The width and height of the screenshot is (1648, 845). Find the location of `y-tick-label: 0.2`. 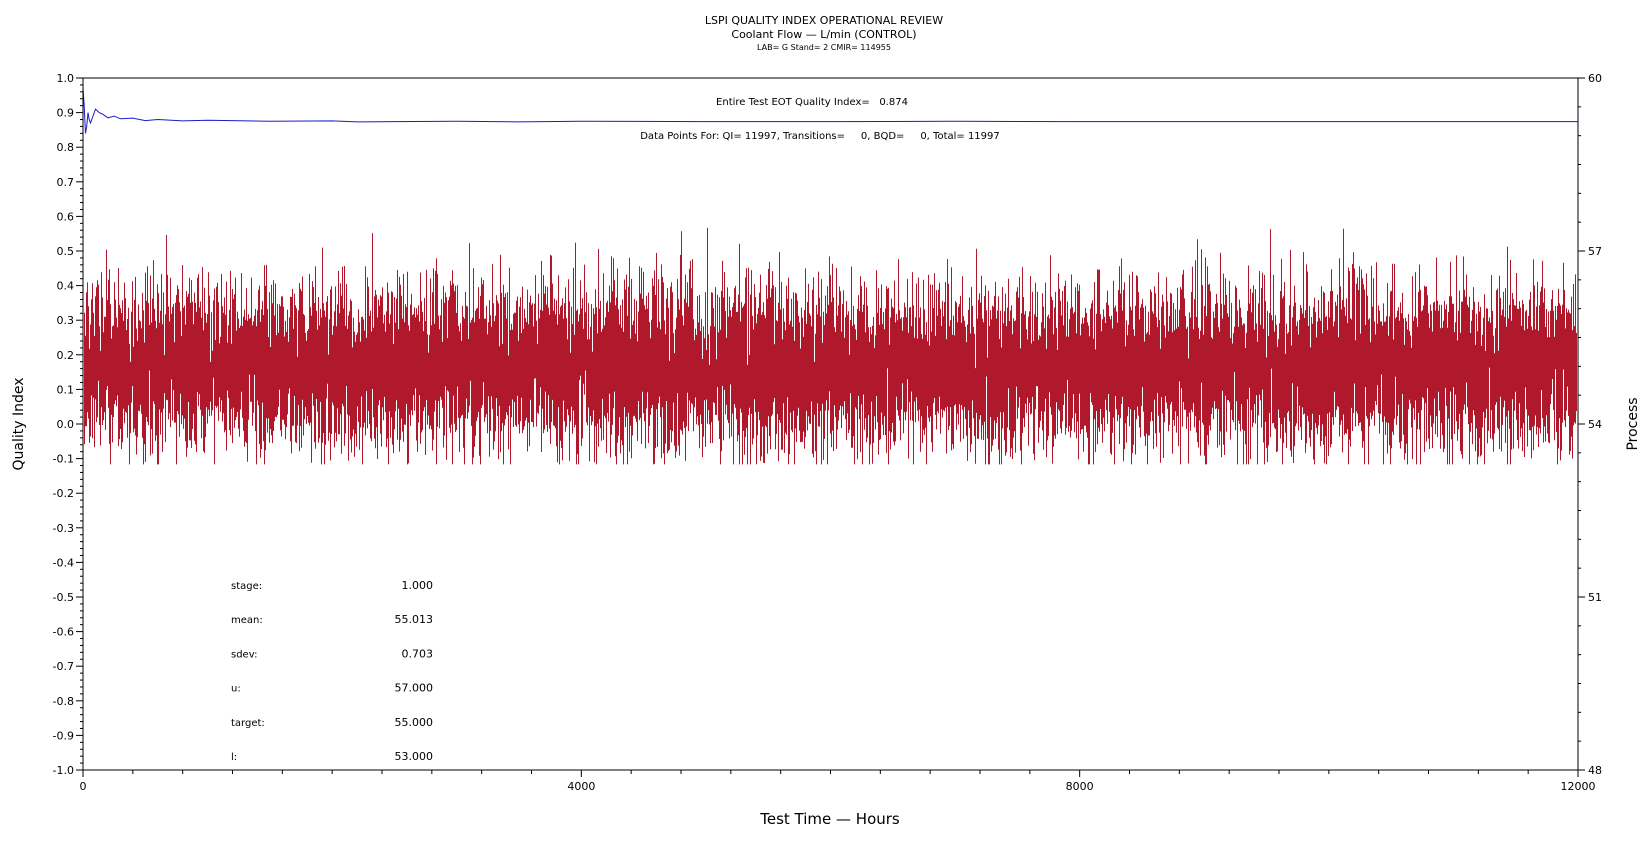

y-tick-label: 0.2 is located at coordinates (66, 355).